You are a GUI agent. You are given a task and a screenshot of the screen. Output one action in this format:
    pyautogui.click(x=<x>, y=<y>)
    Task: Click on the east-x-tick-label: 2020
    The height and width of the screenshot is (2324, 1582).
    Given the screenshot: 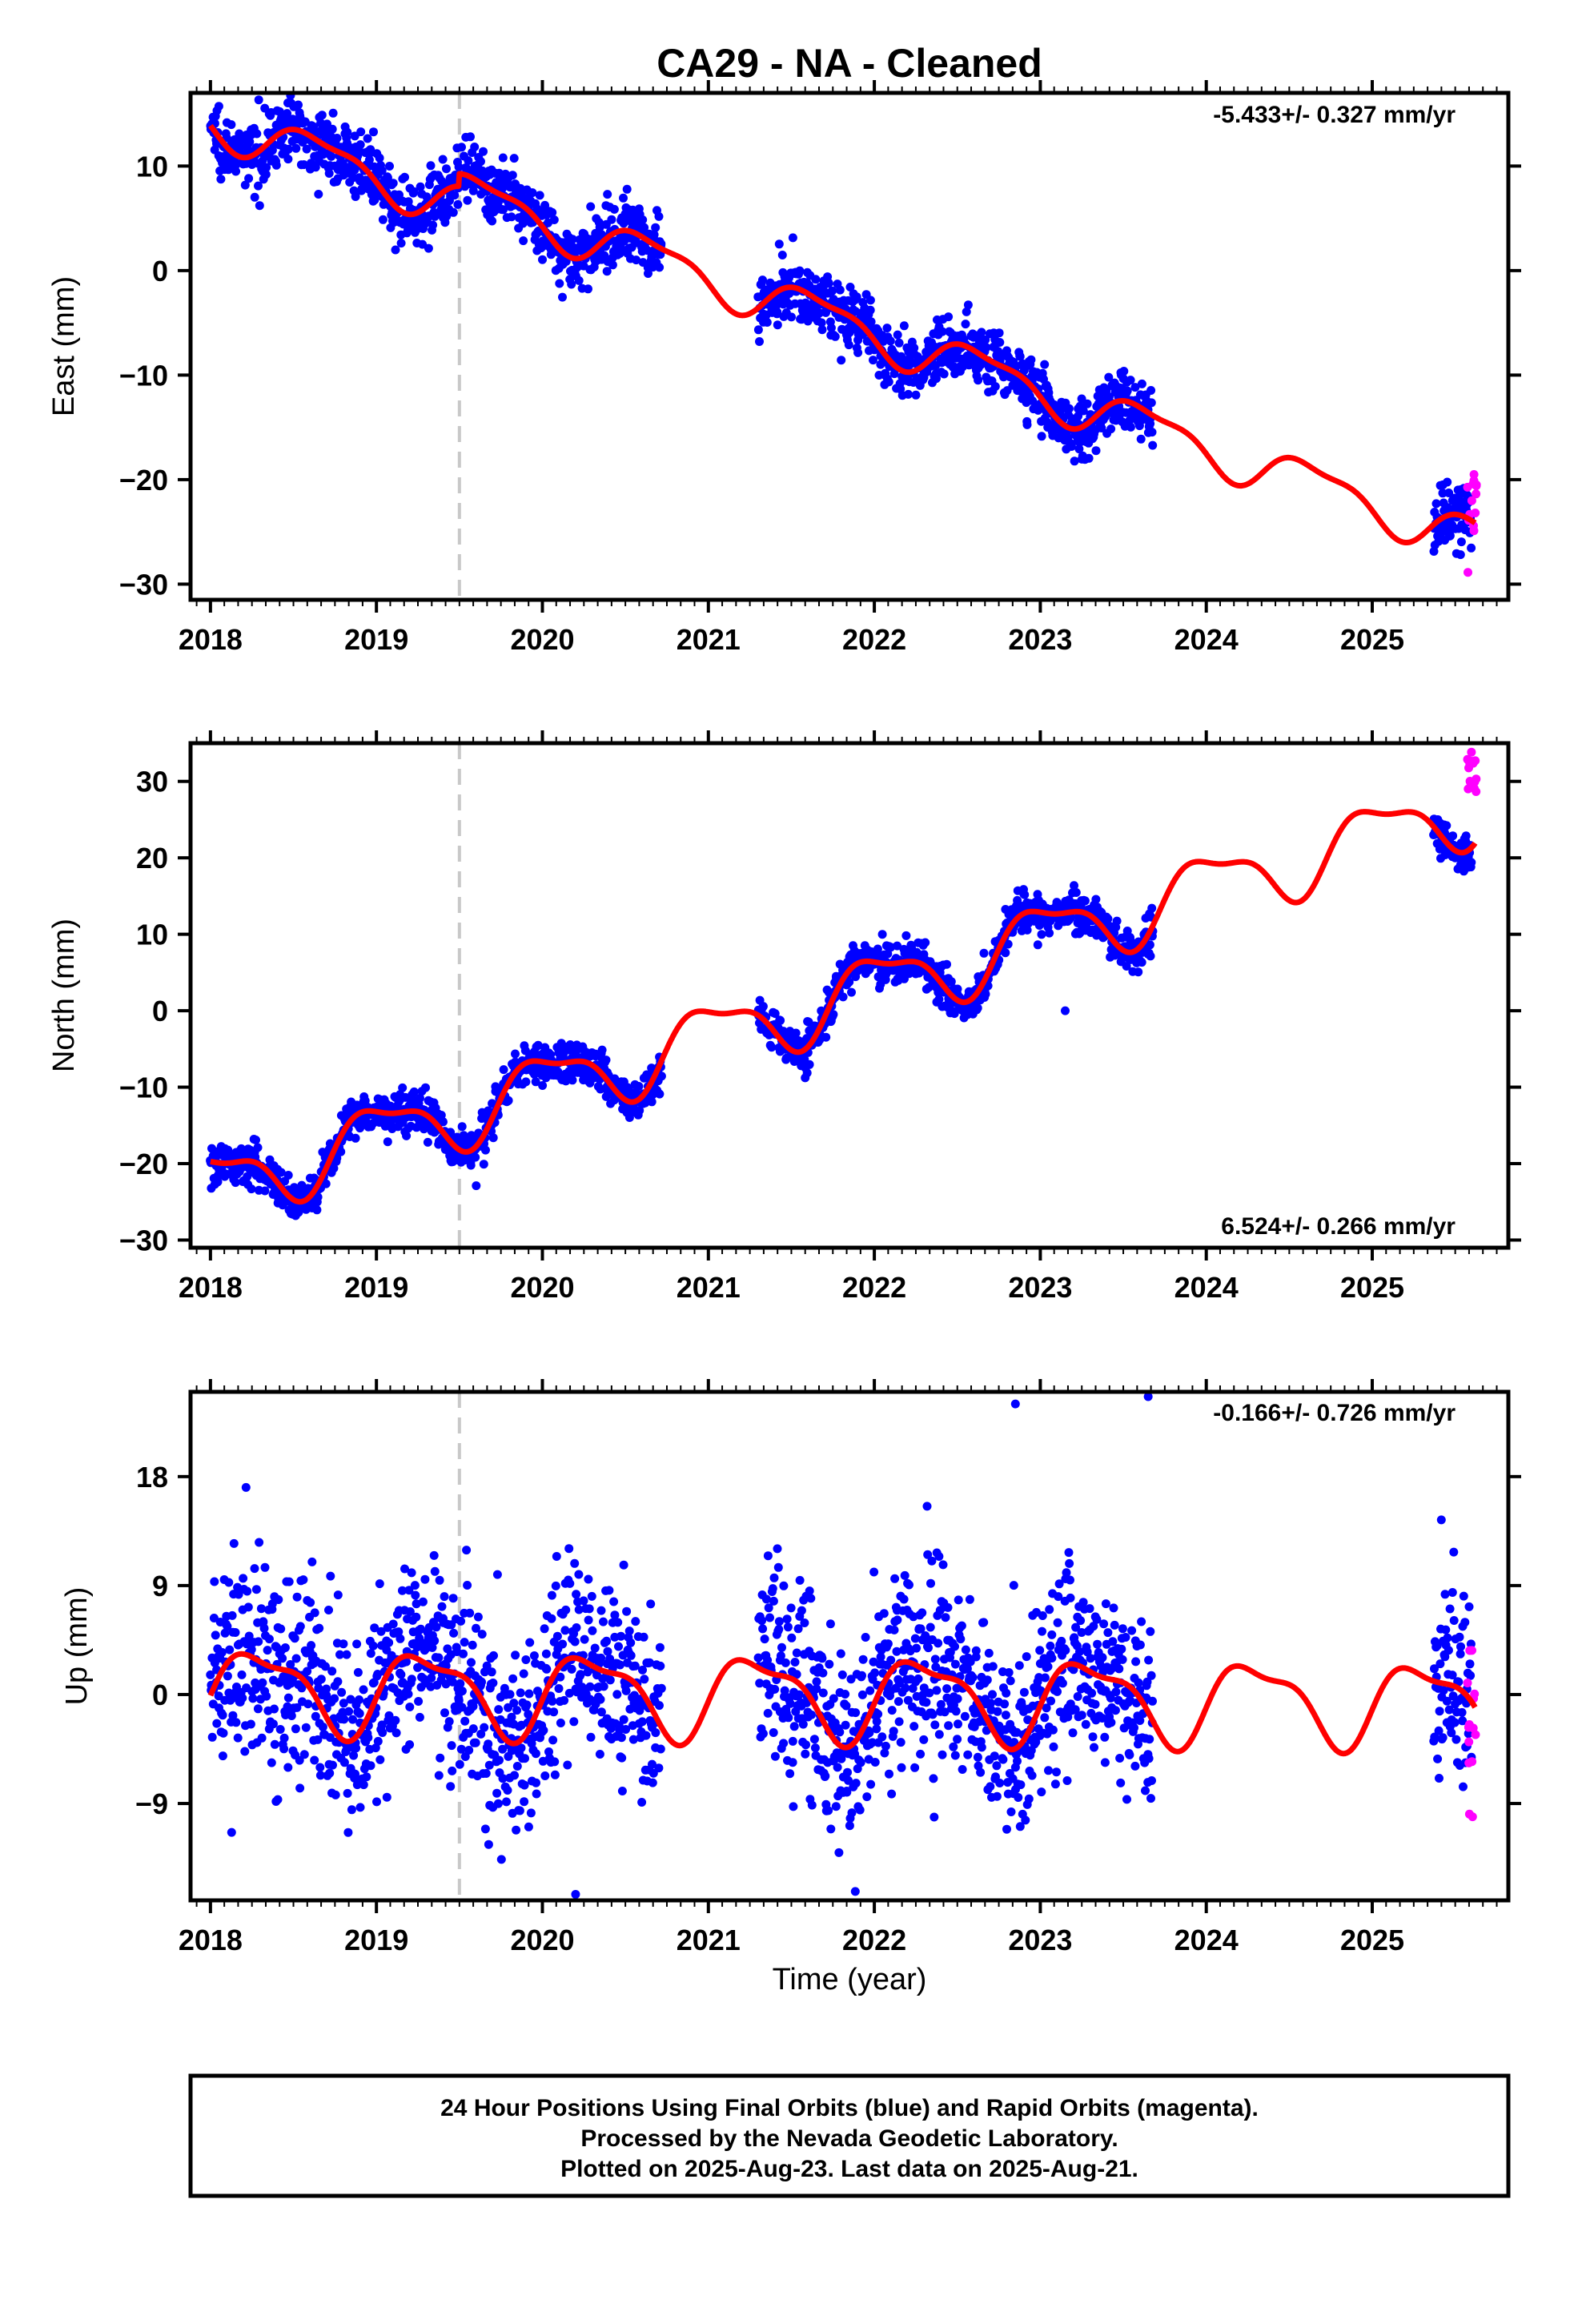 What is the action you would take?
    pyautogui.click(x=542, y=639)
    